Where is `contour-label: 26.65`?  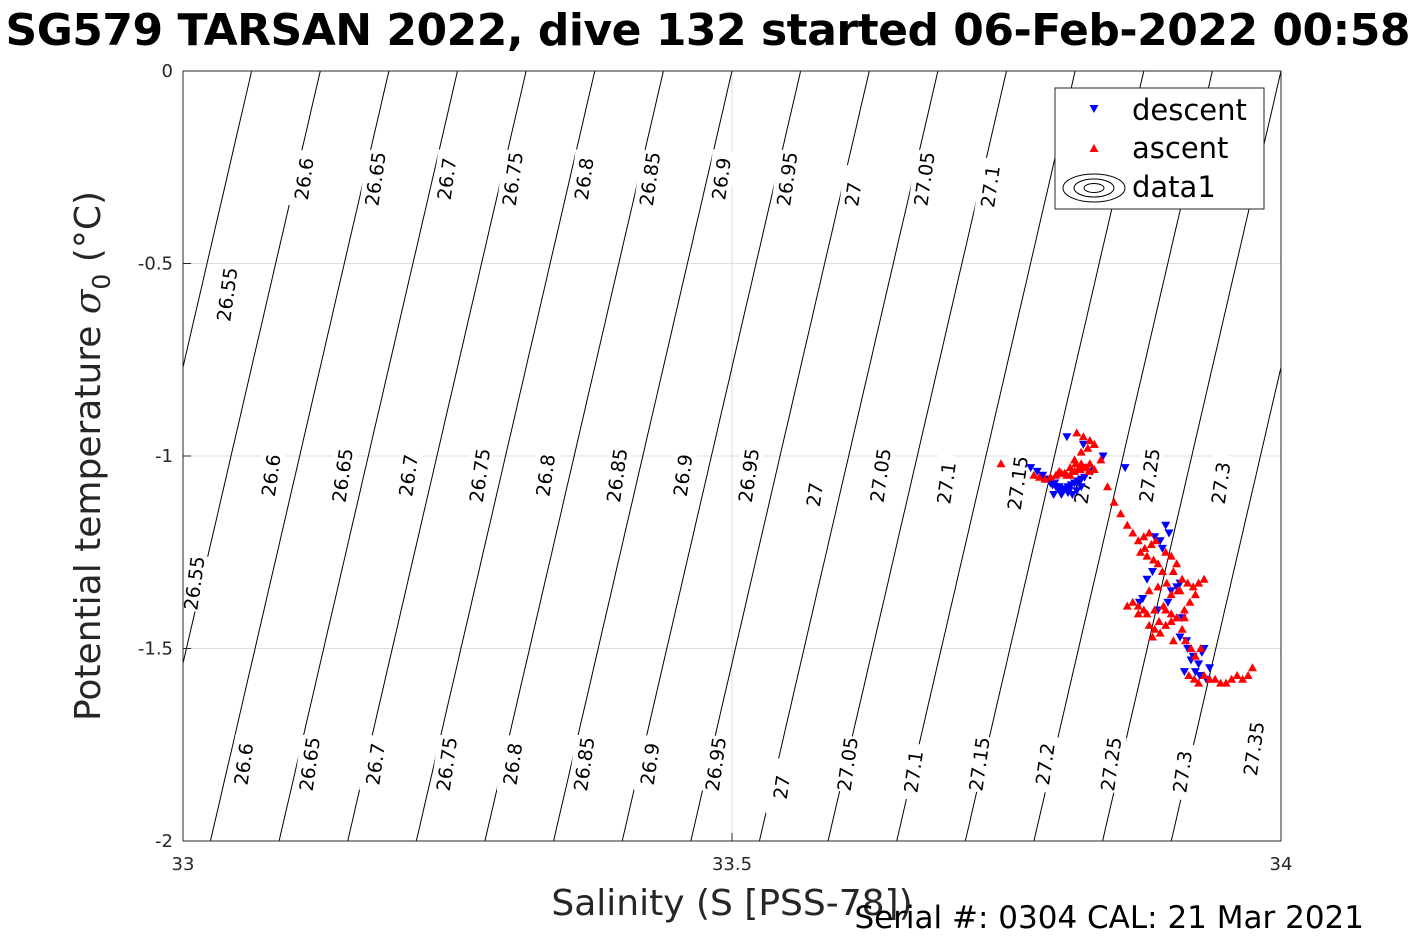
contour-label: 26.65 is located at coordinates (342, 475).